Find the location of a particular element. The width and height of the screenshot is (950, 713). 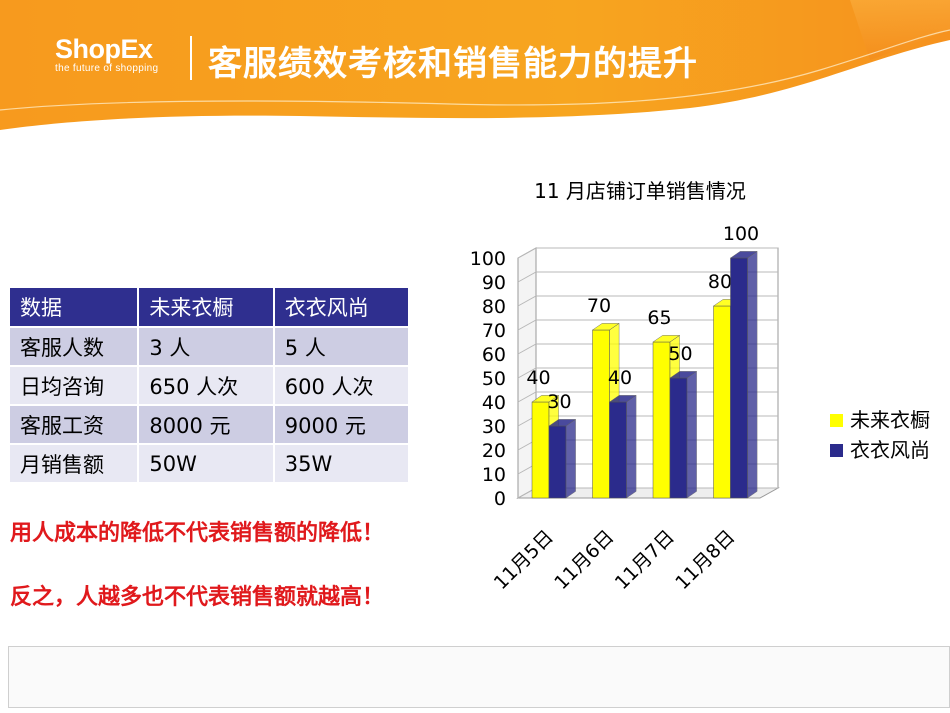

data-label: 50 is located at coordinates (680, 354).